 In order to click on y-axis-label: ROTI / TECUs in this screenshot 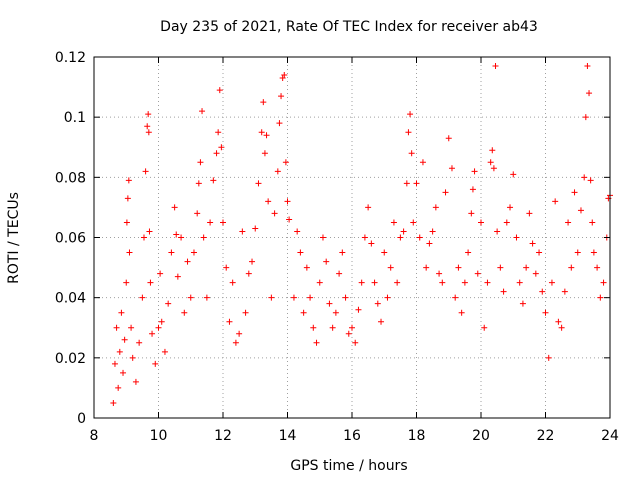, I will do `click(14, 238)`.